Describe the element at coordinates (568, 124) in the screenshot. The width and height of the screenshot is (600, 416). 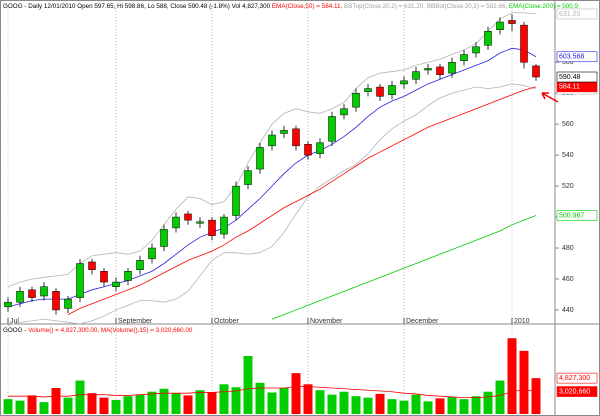
I see `y-tick-label: 560` at that location.